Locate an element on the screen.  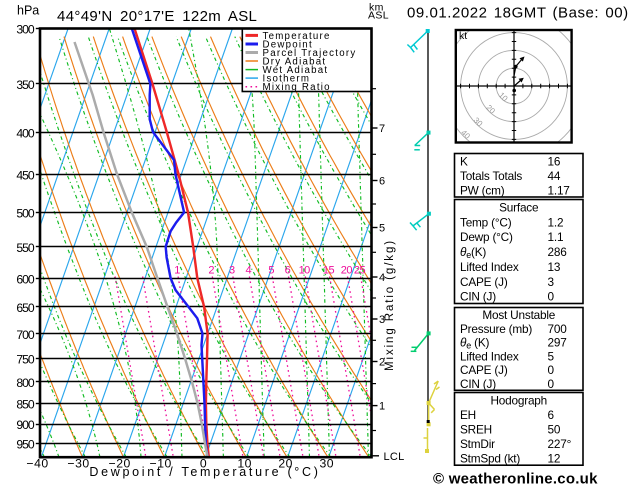
svg-text: 950 is located at coordinates (25, 445).